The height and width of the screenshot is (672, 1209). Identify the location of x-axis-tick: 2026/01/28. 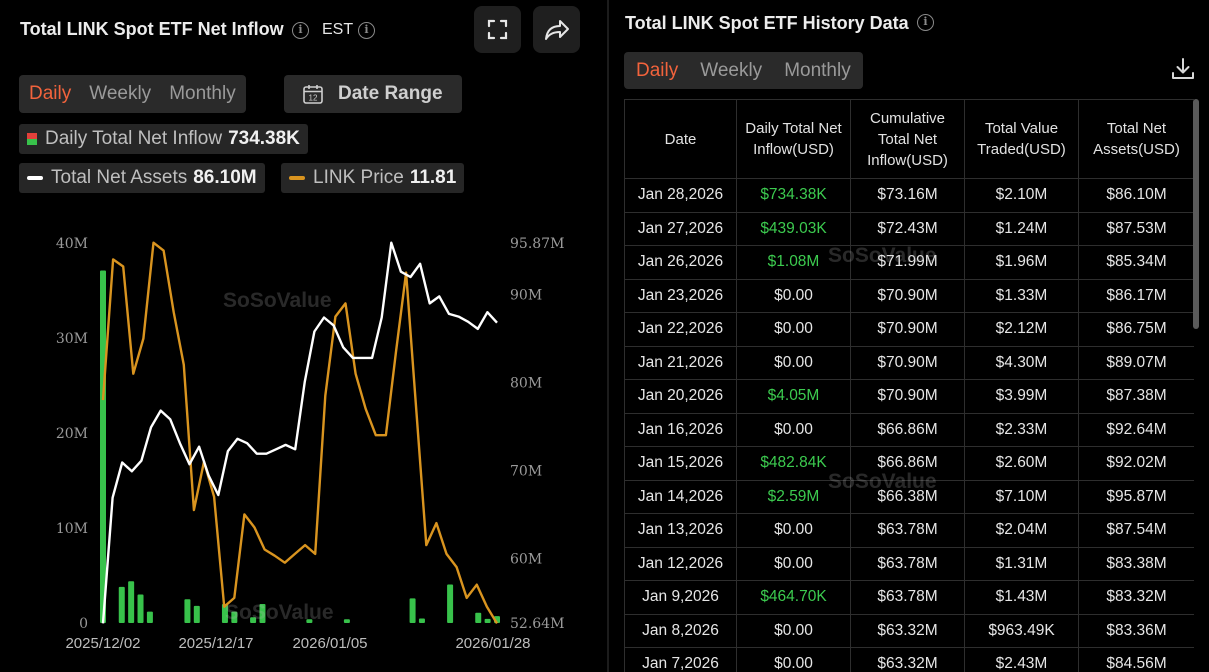
(492, 643).